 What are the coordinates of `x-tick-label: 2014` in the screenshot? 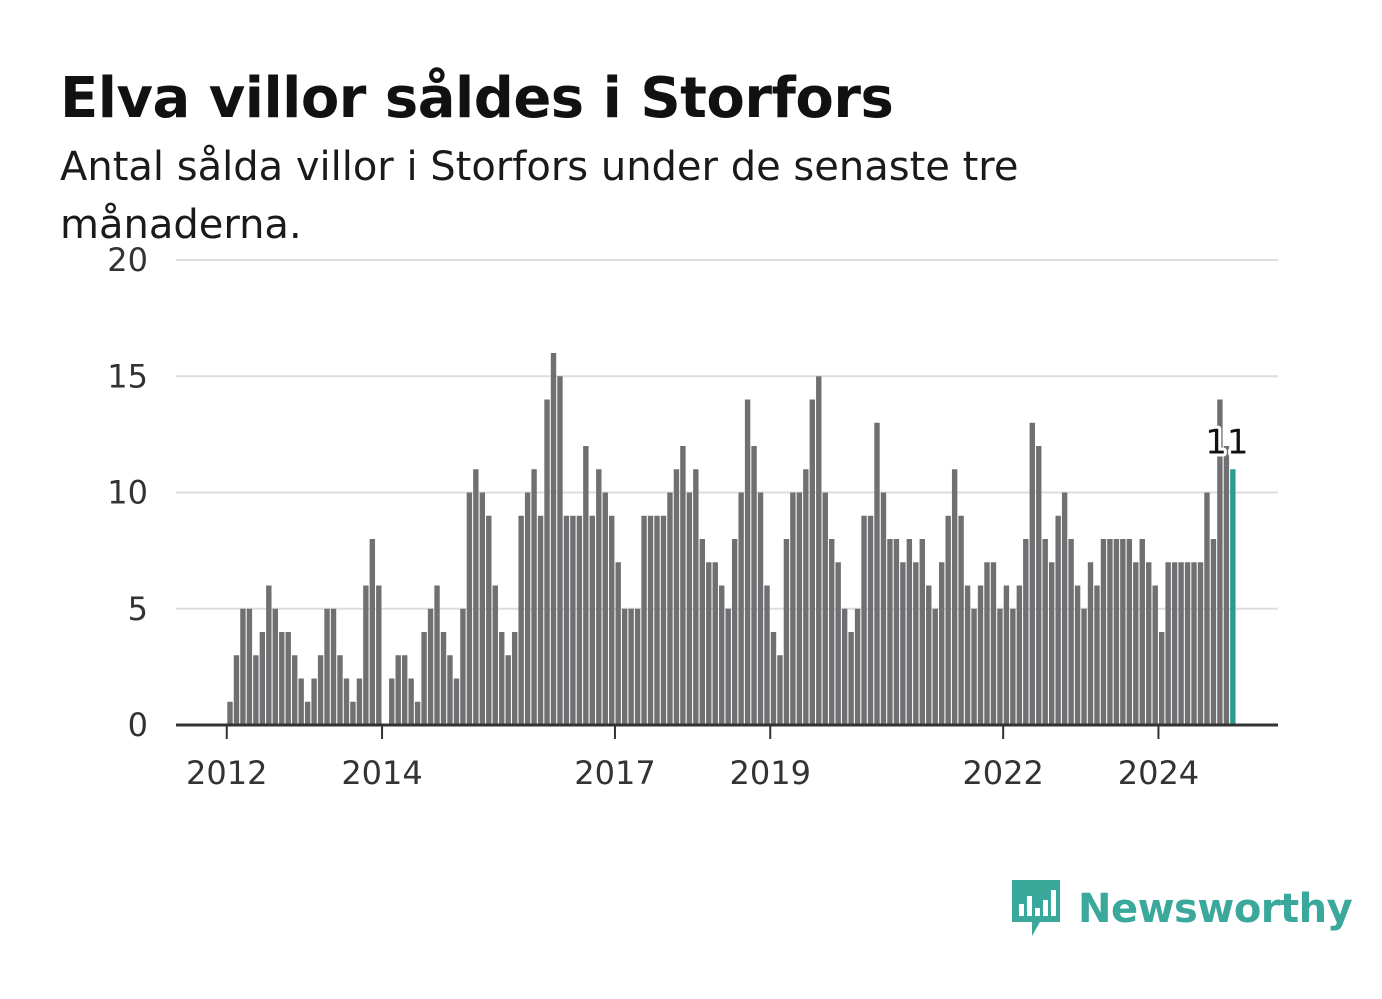 It's located at (381, 773).